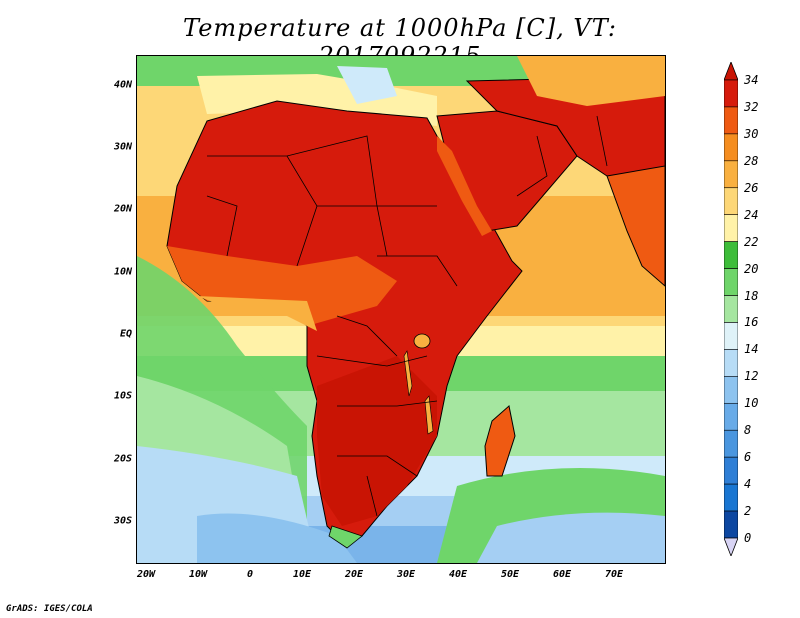  Describe the element at coordinates (562, 574) in the screenshot. I see `lon-label: 60E` at that location.